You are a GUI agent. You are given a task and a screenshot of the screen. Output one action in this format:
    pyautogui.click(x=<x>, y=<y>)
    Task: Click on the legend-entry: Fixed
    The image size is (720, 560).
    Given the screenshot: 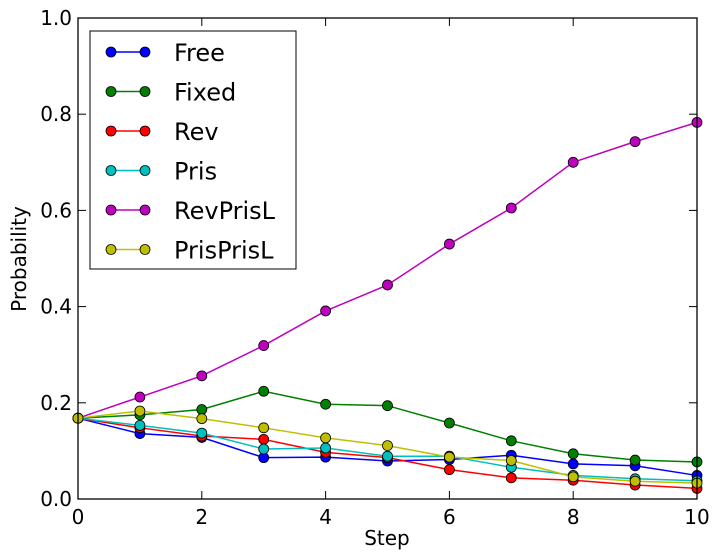 What is the action you would take?
    pyautogui.click(x=170, y=93)
    